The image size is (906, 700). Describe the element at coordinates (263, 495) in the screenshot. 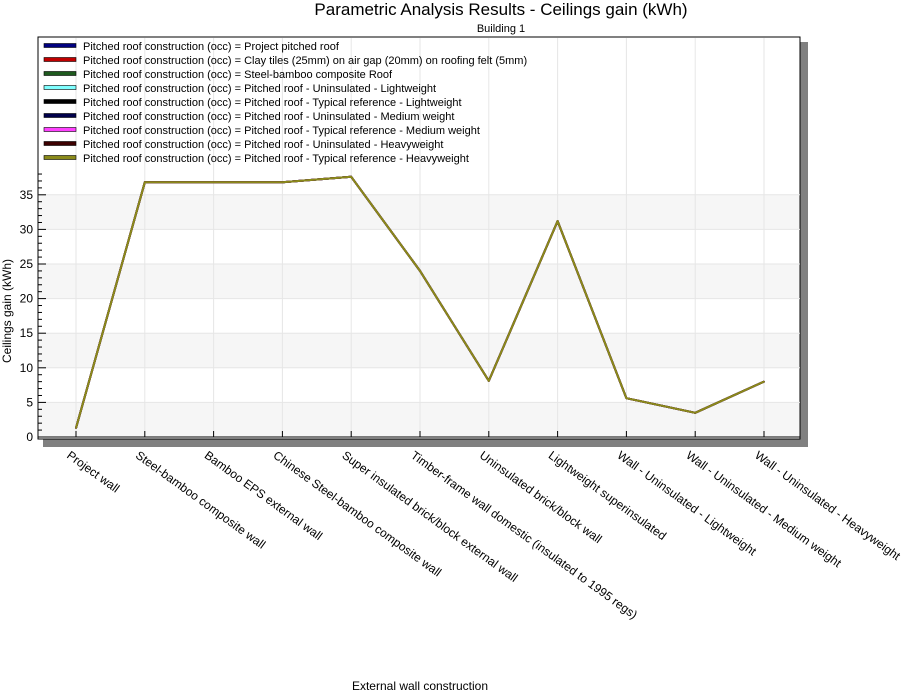

I see `x-category-label: Bamboo EPS external wall` at that location.